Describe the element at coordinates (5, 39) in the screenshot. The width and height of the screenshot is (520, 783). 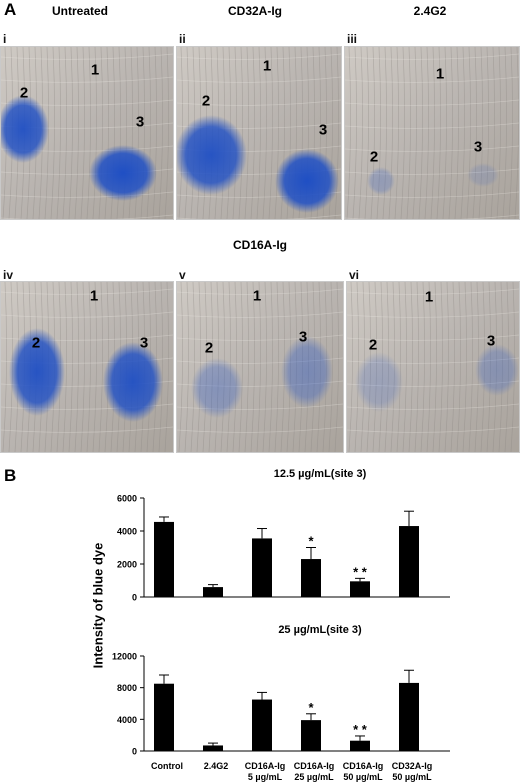
I see `panel-label-i: i` at that location.